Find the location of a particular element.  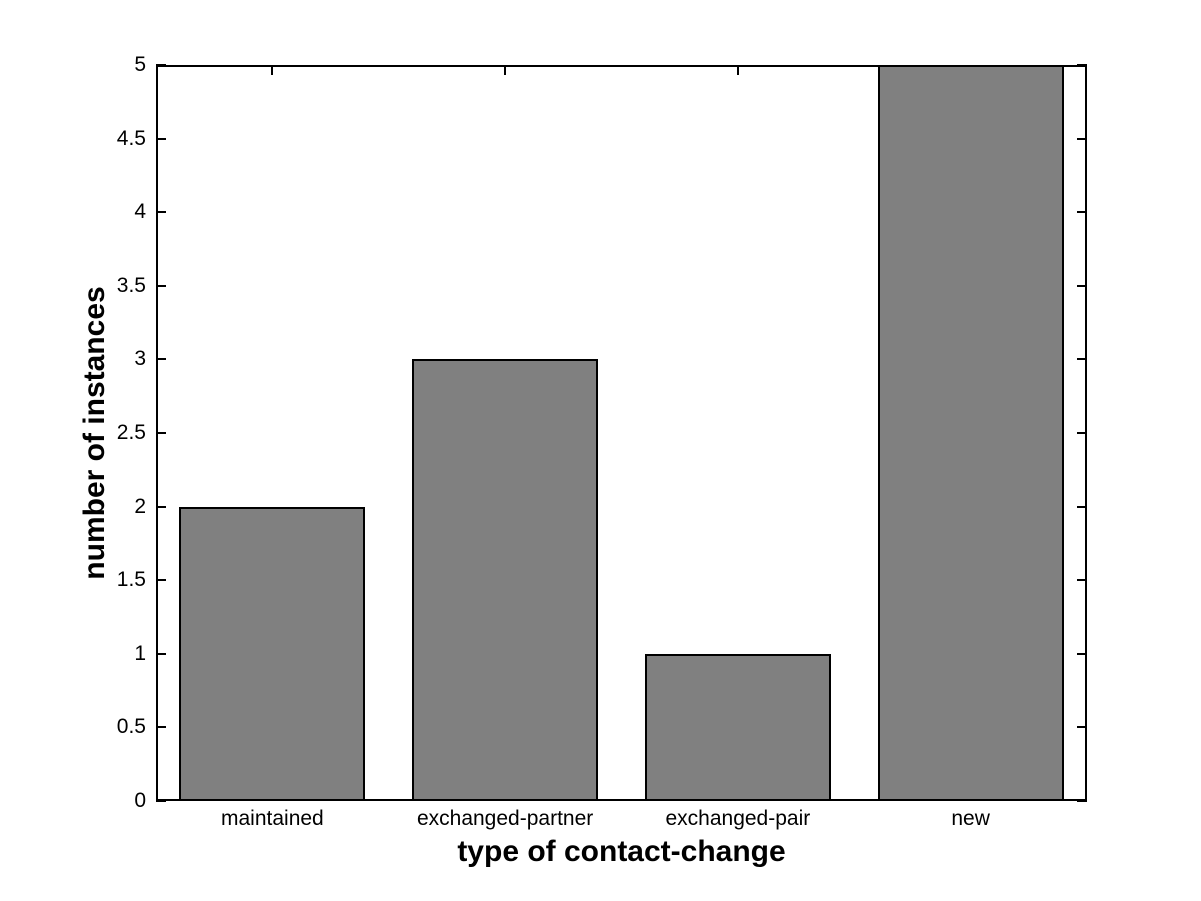

y-tick-label: 3.5 is located at coordinates (131, 285).